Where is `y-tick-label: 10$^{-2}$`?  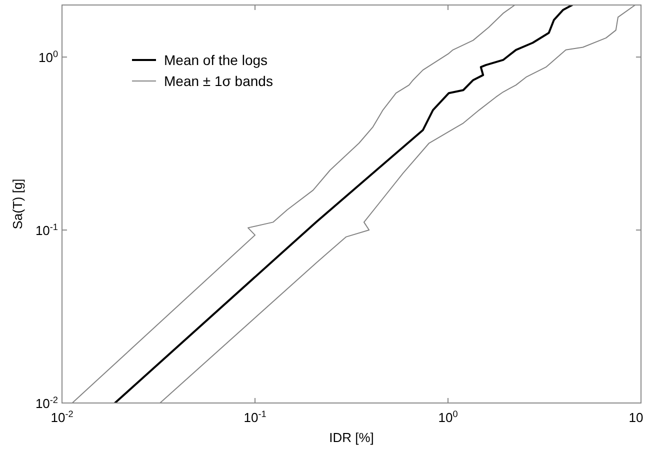 y-tick-label: 10$^{-2}$ is located at coordinates (46, 403).